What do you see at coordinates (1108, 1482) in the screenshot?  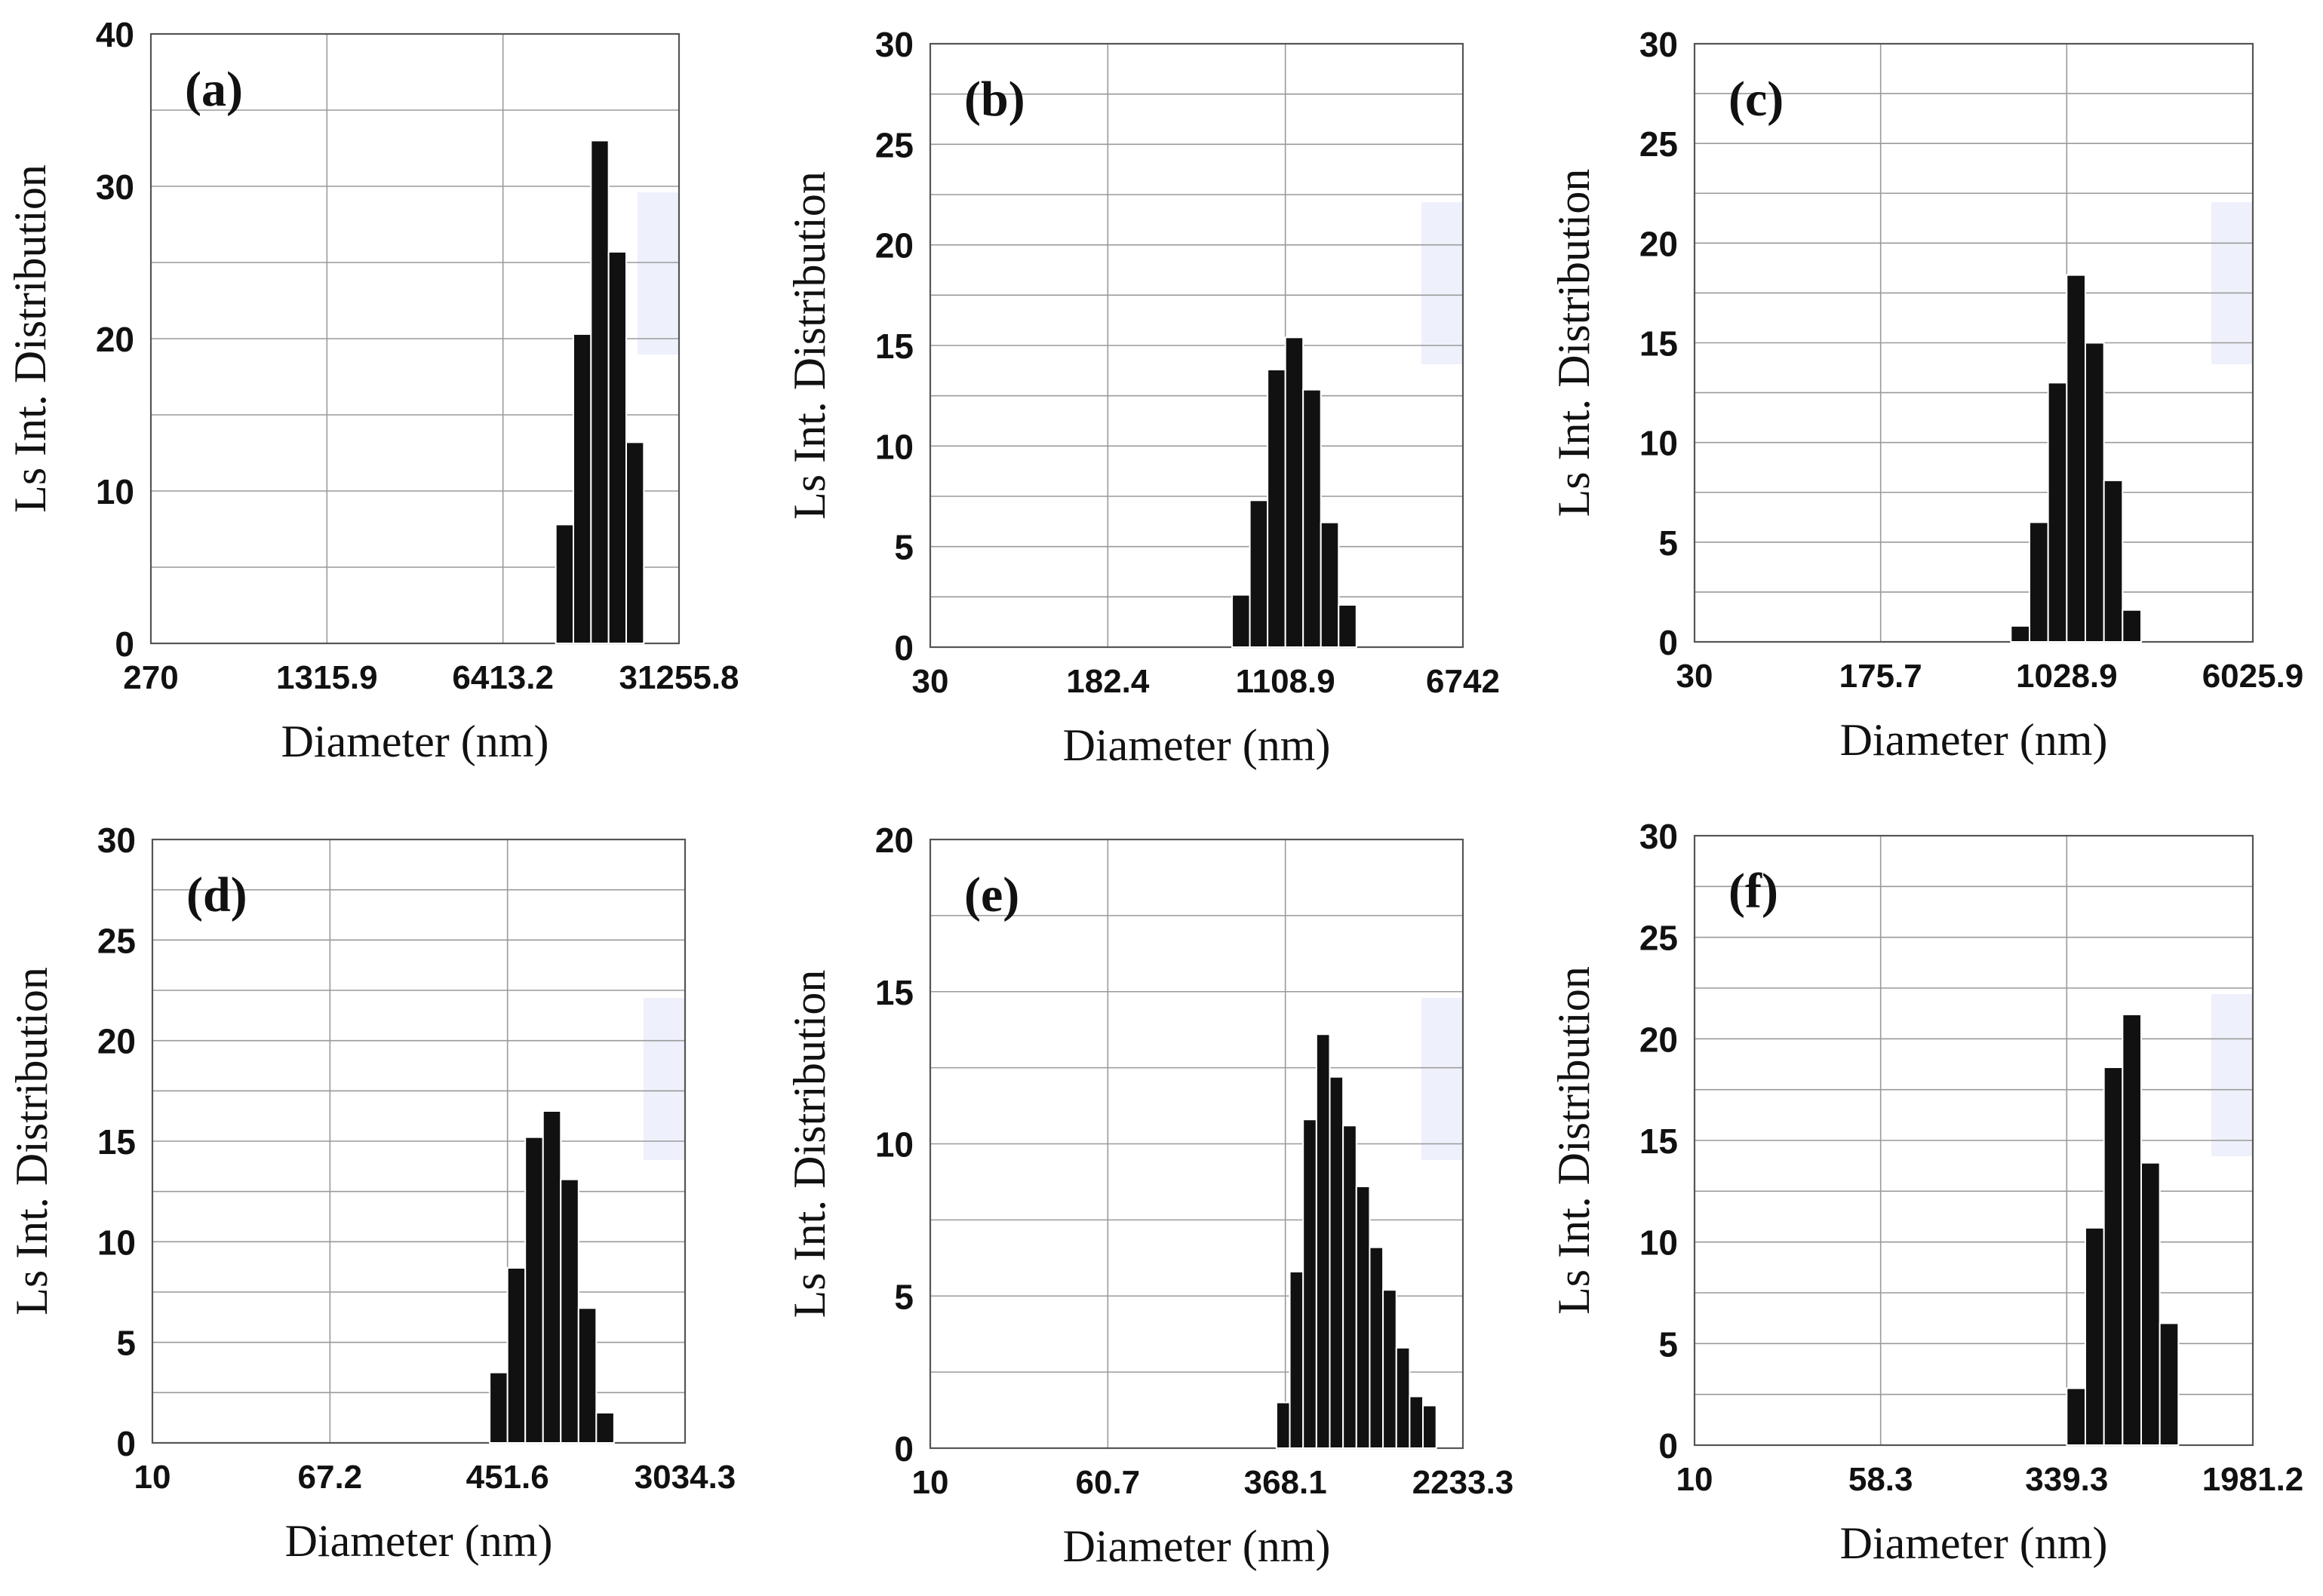 I see `x-tick-label: 60.7` at bounding box center [1108, 1482].